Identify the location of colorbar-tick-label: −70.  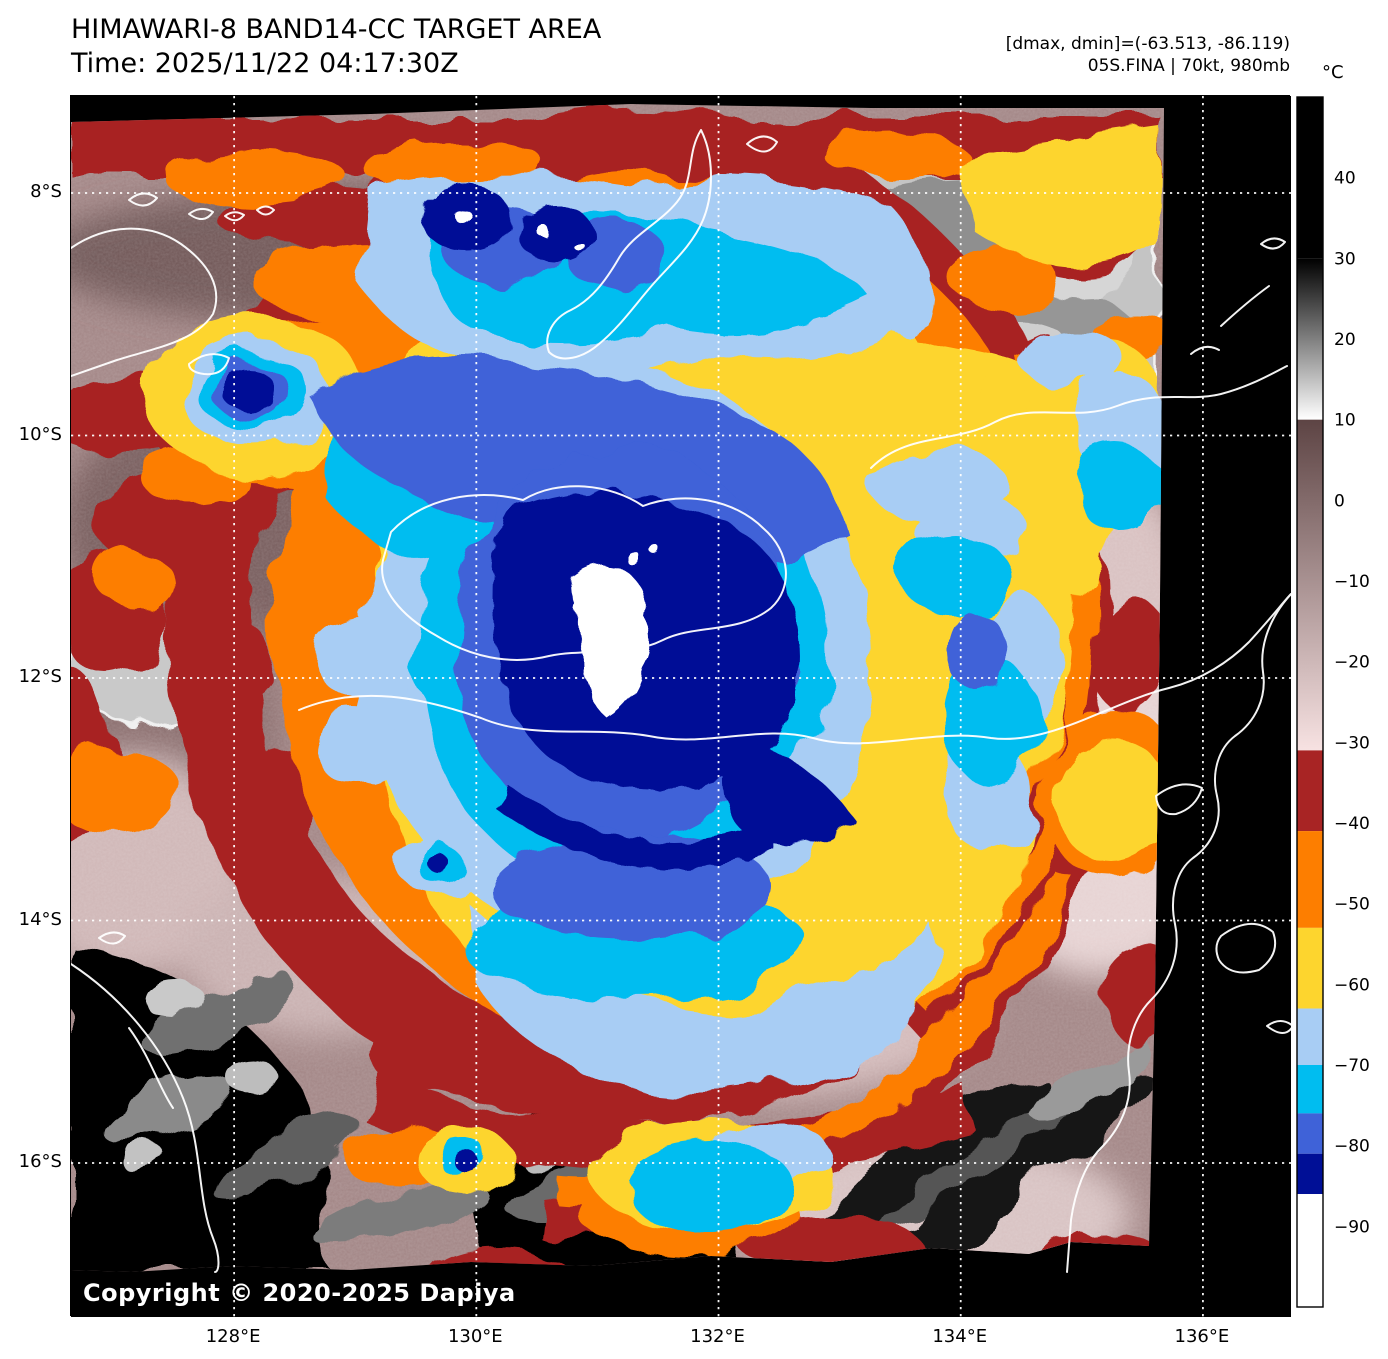
(1352, 1066).